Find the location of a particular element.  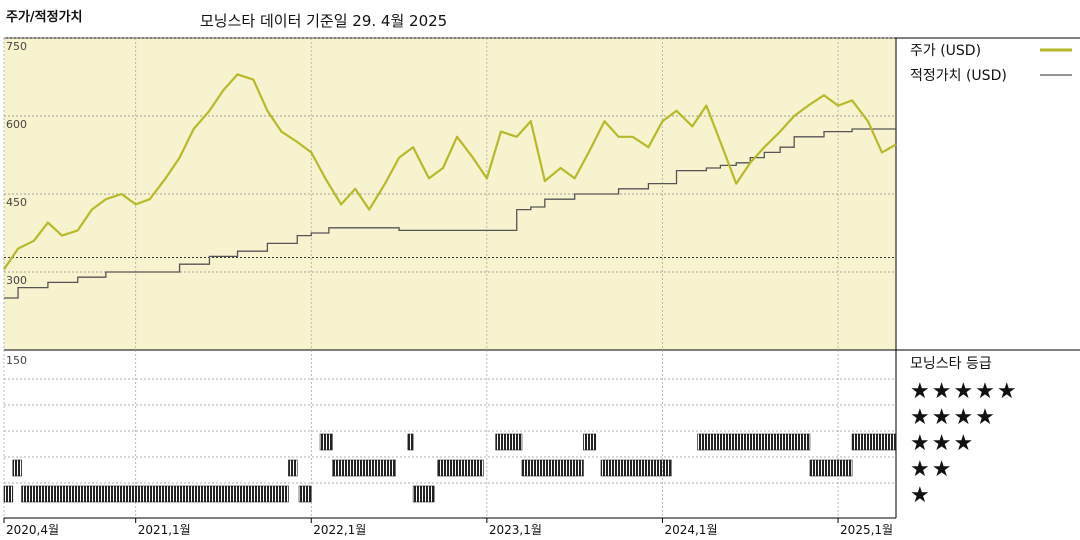

rating-level-label: ★★★★ is located at coordinates (953, 417).